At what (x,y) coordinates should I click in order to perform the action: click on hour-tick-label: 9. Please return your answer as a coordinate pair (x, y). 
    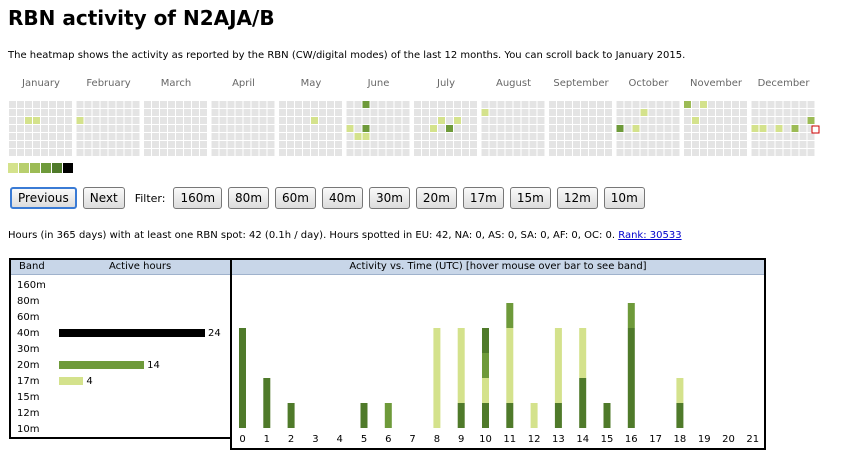
    Looking at the image, I should click on (461, 439).